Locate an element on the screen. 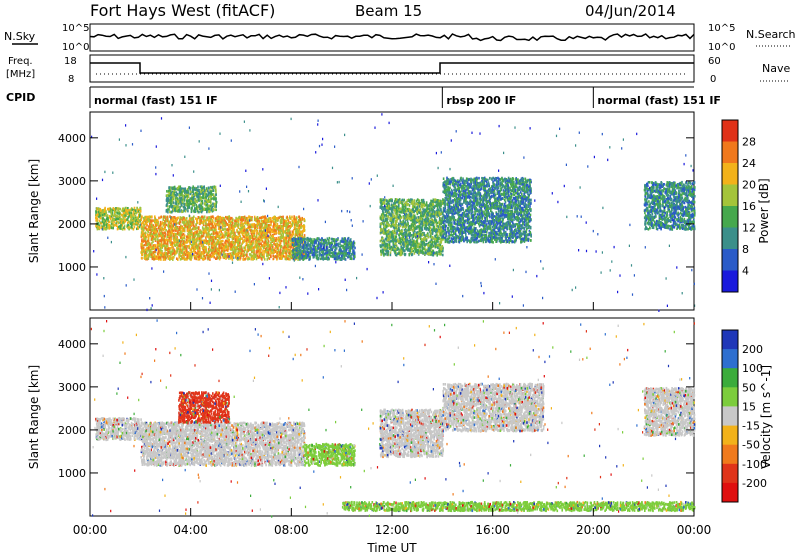 This screenshot has height=554, width=800. cpid-segment-label: normal (fast) 151 IF is located at coordinates (659, 100).